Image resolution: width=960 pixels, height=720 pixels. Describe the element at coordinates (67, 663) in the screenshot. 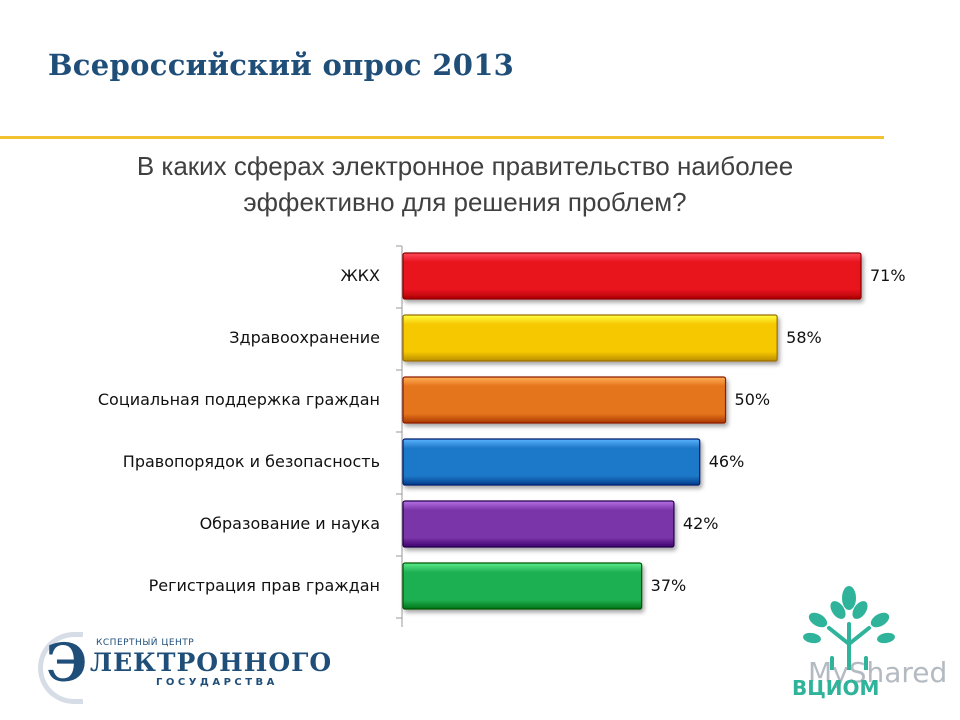

I see `logo-big-letter: Э` at that location.